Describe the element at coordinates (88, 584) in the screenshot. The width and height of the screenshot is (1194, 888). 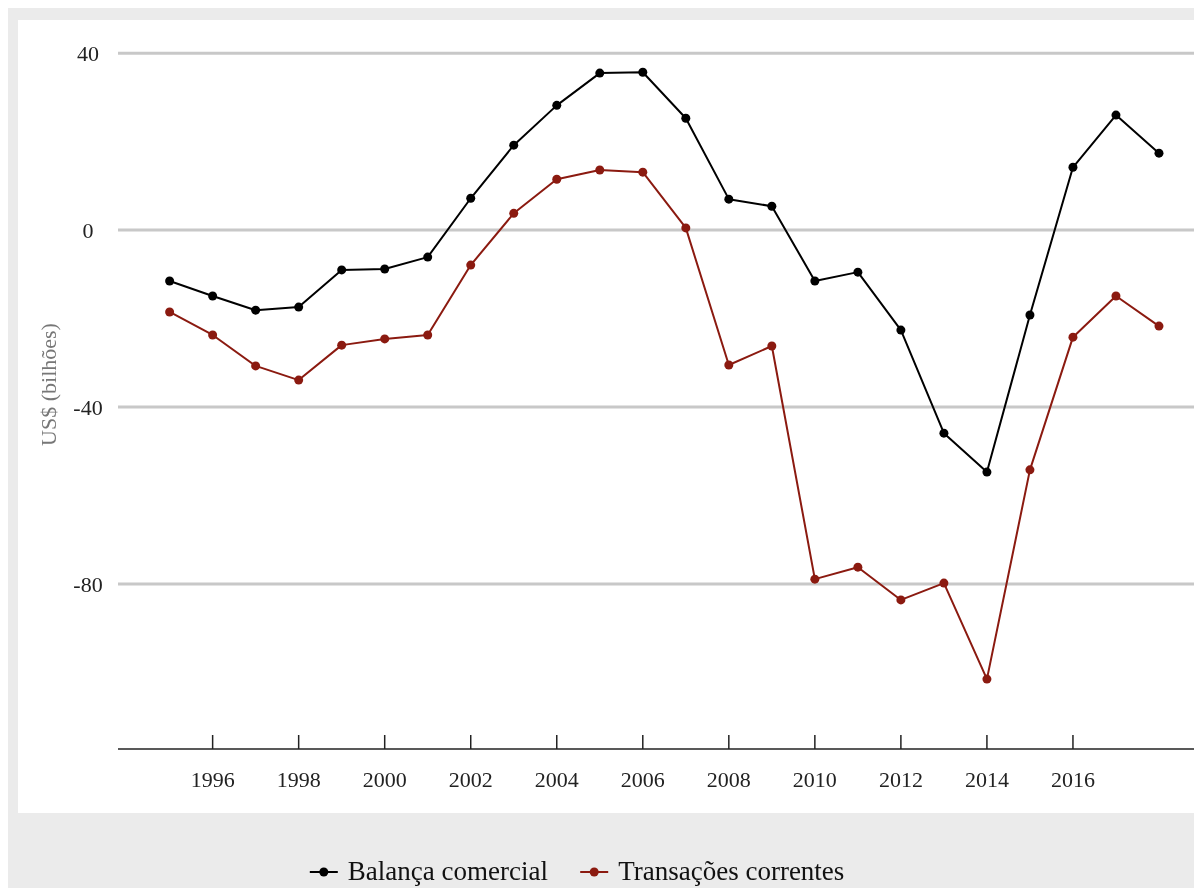
I see `y-tick-label: -80` at that location.